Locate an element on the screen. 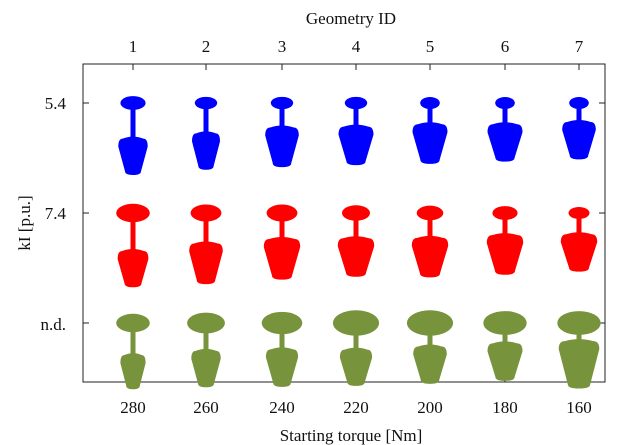  y-axis-title: kI [p.u.] is located at coordinates (24, 222).